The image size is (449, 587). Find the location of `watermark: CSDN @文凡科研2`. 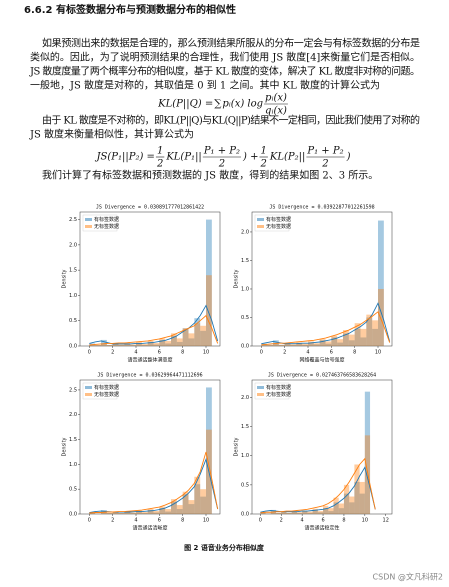

watermark: CSDN @文凡科研2 is located at coordinates (408, 577).